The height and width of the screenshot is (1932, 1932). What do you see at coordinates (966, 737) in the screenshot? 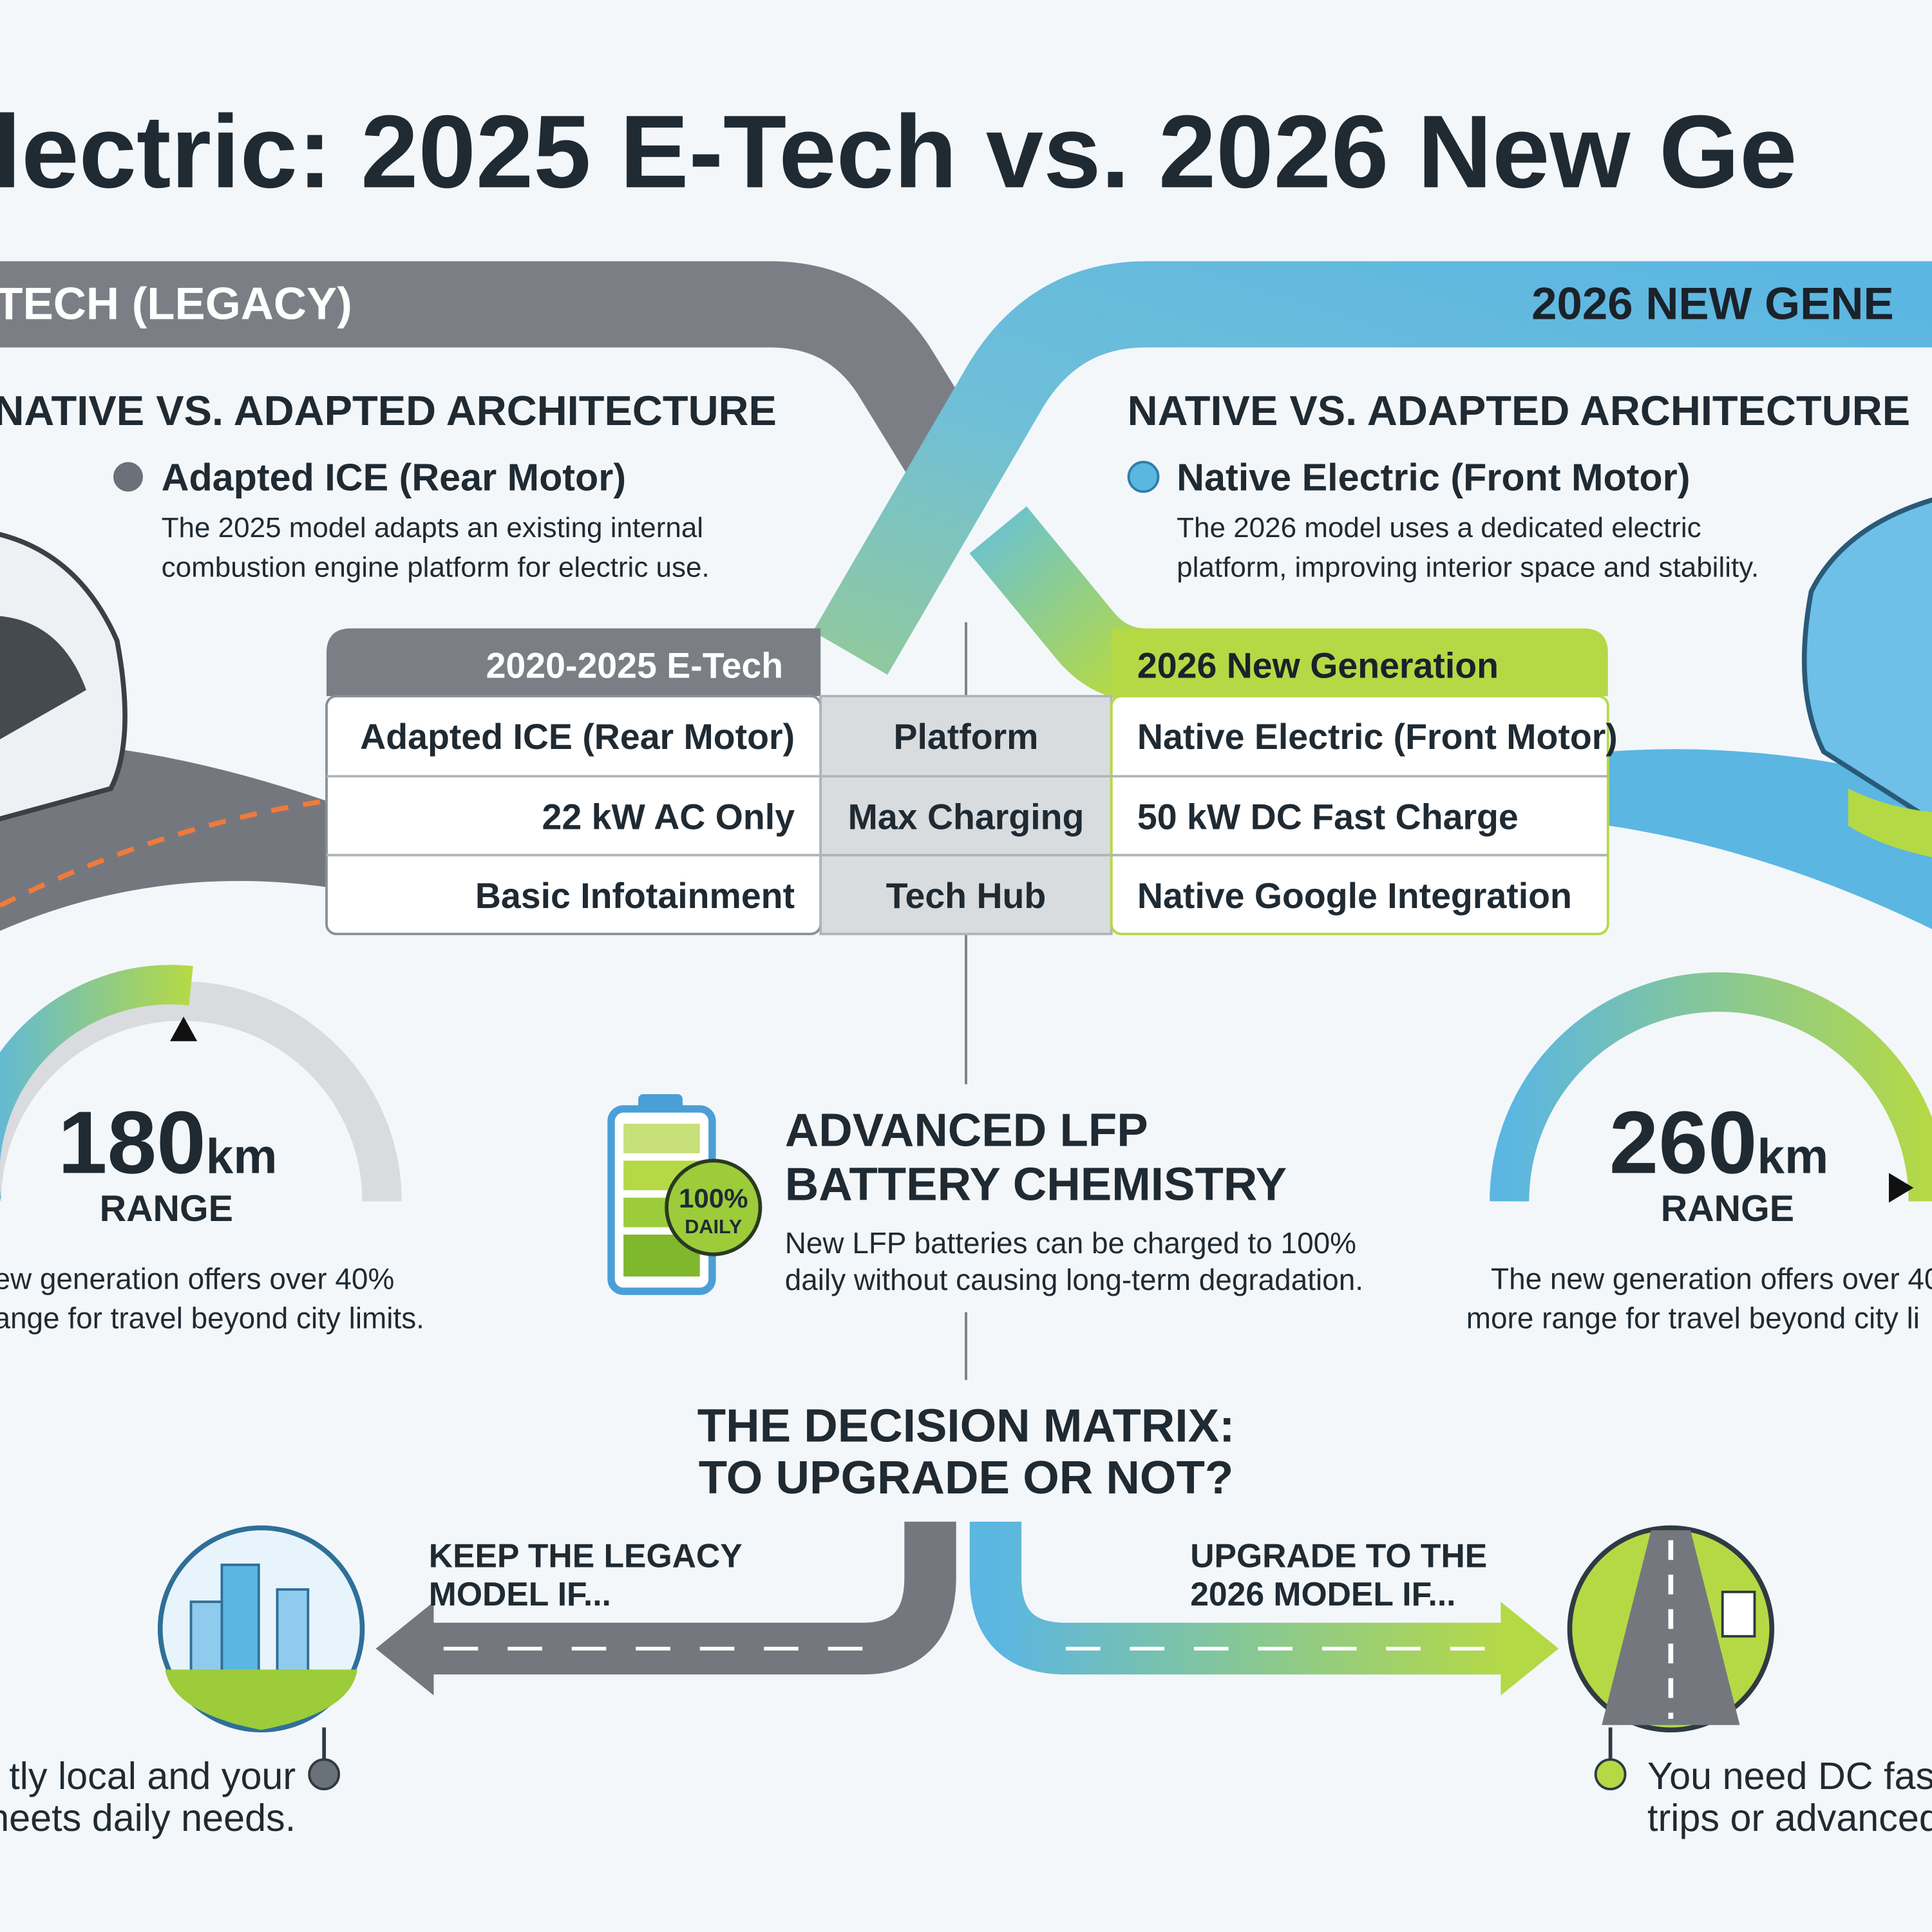
I see `cell: Platform` at bounding box center [966, 737].